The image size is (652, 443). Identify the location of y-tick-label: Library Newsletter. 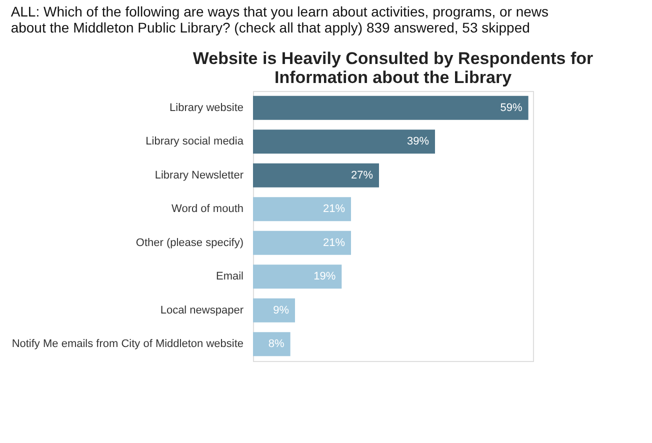
(199, 175).